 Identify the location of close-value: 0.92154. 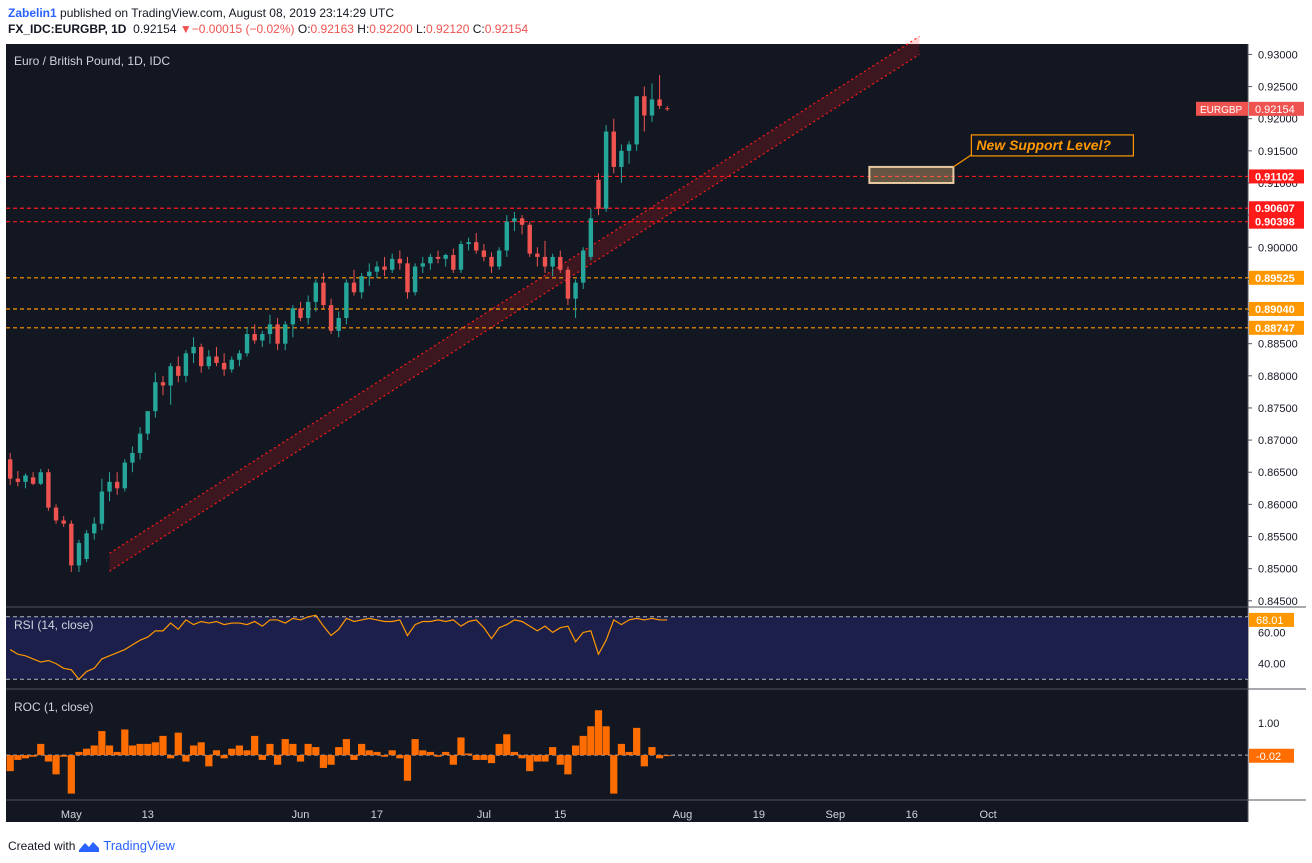
(506, 29).